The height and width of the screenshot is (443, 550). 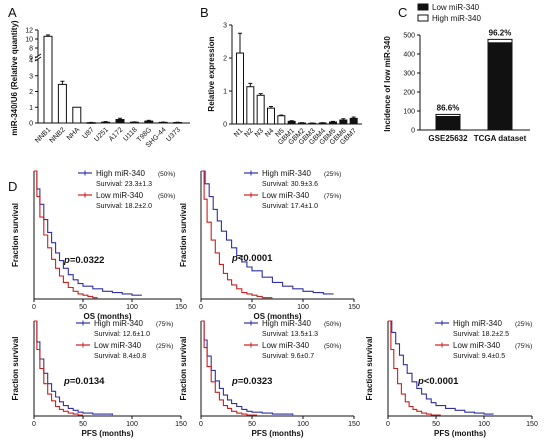 I want to click on y-axis-label: miR-340/U6 (Relative quantity), so click(x=14, y=77).